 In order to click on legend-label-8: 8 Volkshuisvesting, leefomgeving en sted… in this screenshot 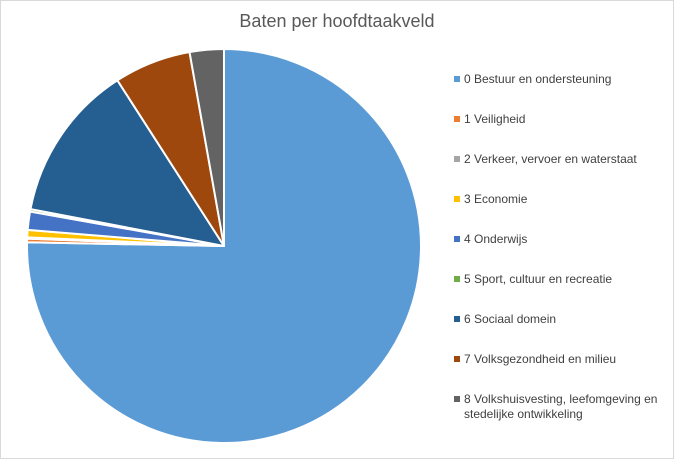, I will do `click(561, 406)`.